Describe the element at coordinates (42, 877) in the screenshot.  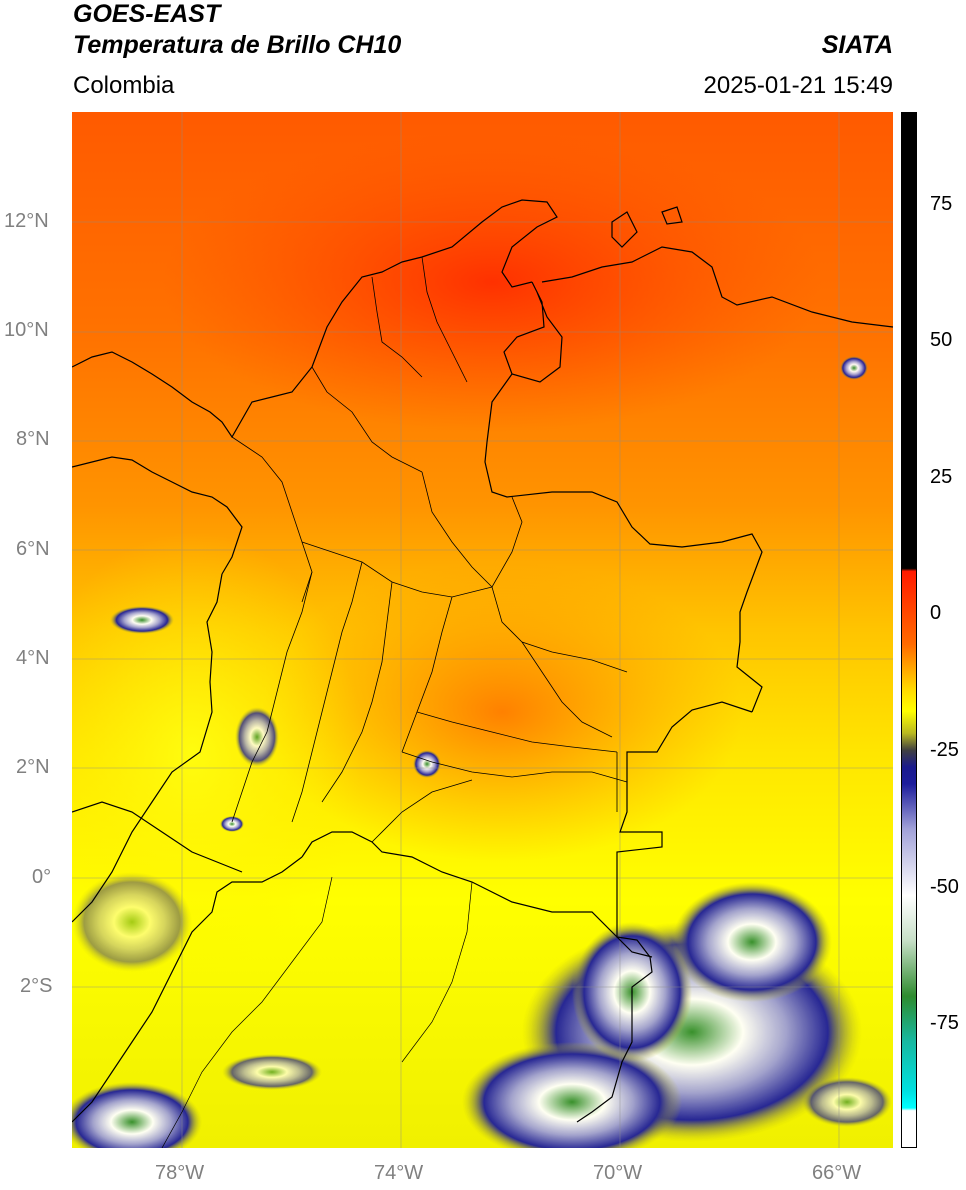
I see `lat-label-0: 0°` at that location.